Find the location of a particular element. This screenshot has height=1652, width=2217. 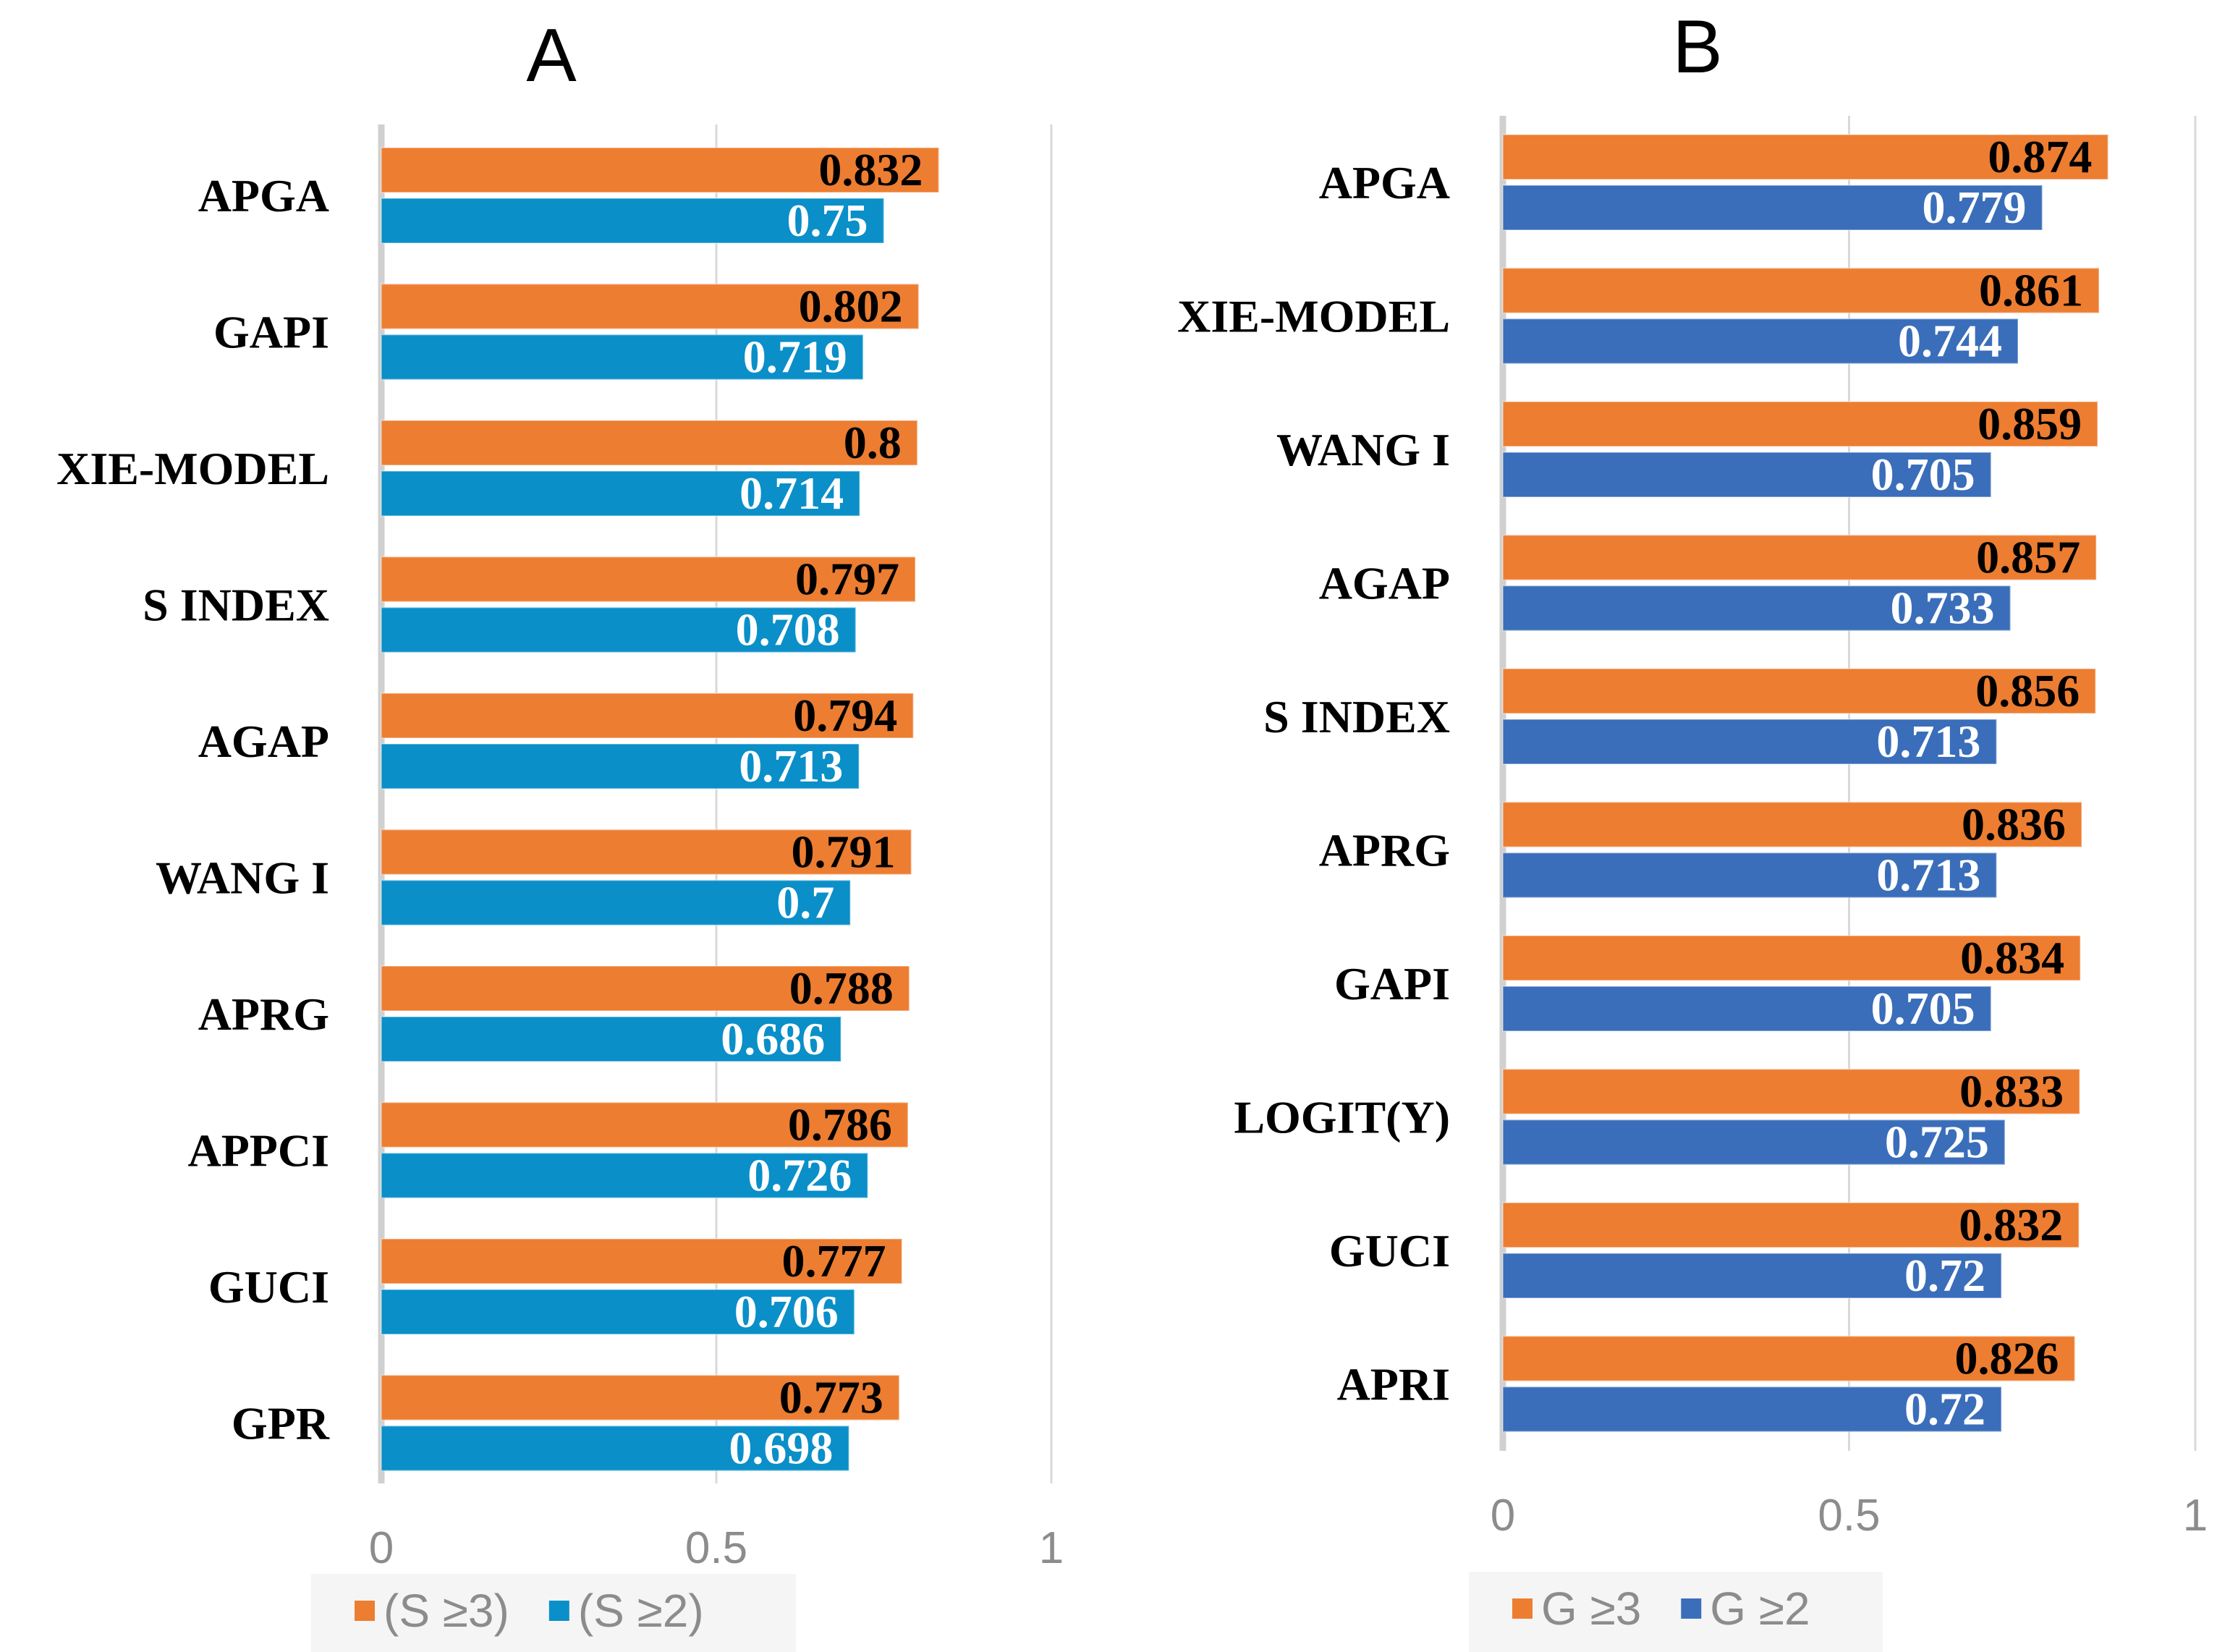

legend: G ≥3 G ≥2 is located at coordinates (1676, 1612).